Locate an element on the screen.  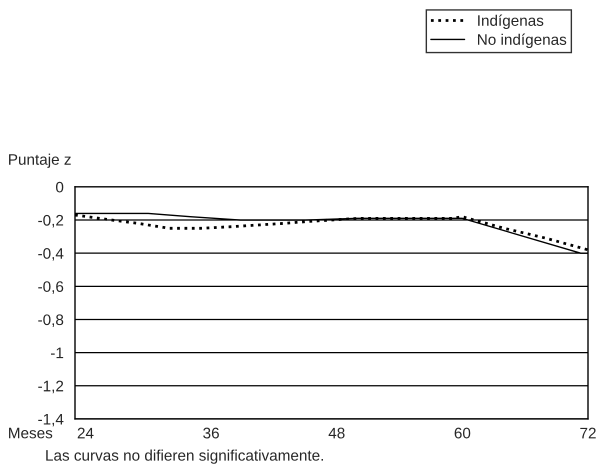
y-tick-label: -1,2 is located at coordinates (51, 387).